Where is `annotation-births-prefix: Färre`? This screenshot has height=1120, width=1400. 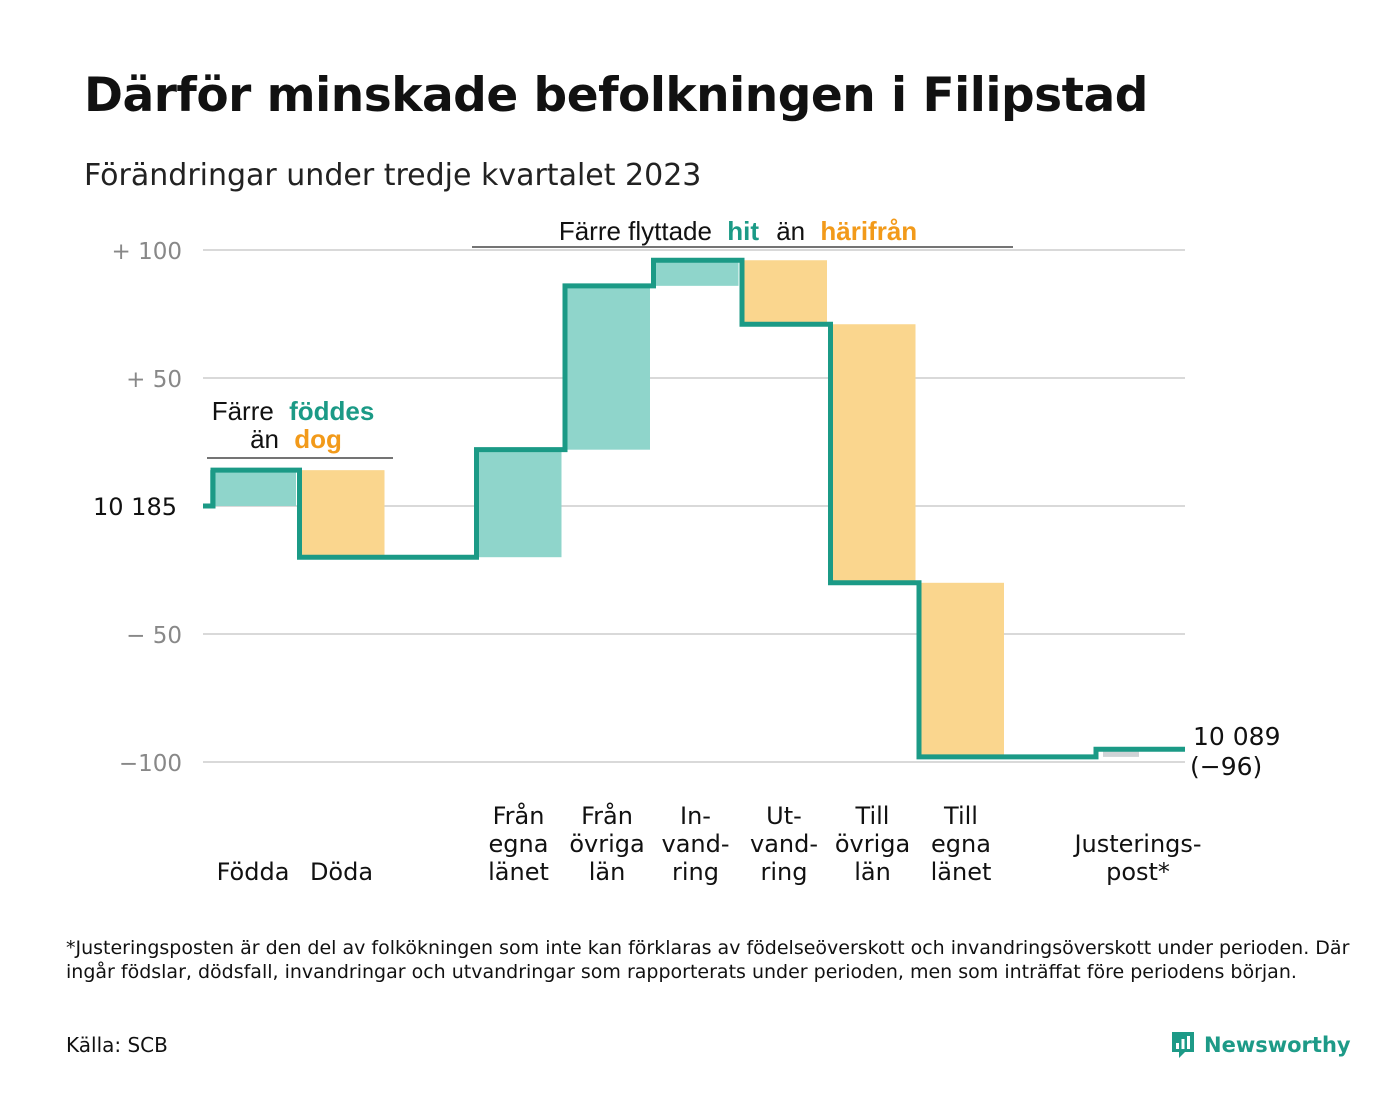
annotation-births-prefix: Färre is located at coordinates (243, 411).